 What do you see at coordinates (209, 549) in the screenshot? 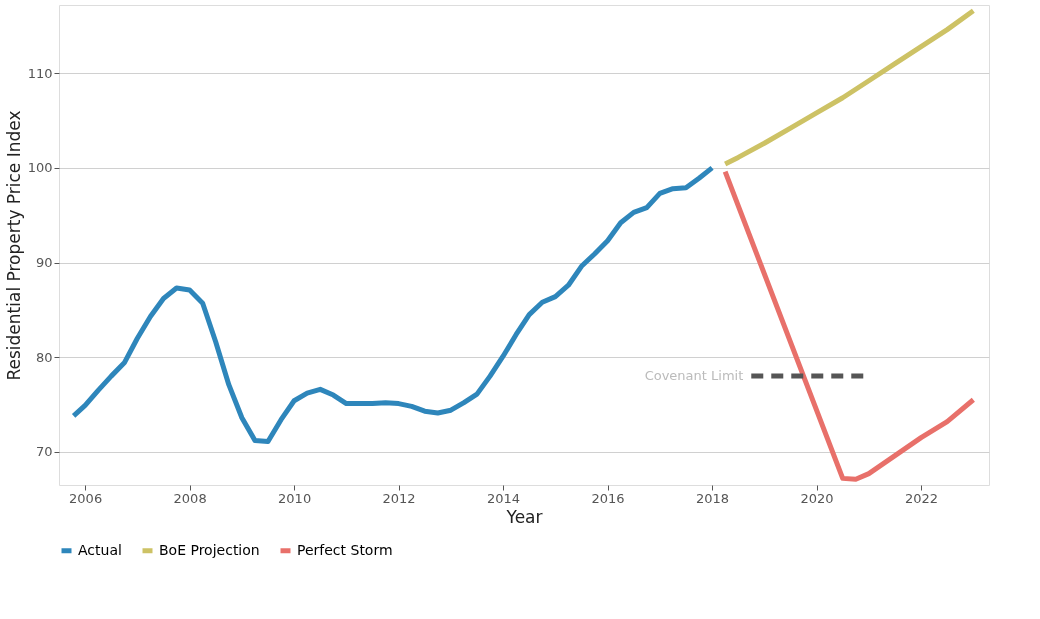
I see `legend-label: BoE Projection` at bounding box center [209, 549].